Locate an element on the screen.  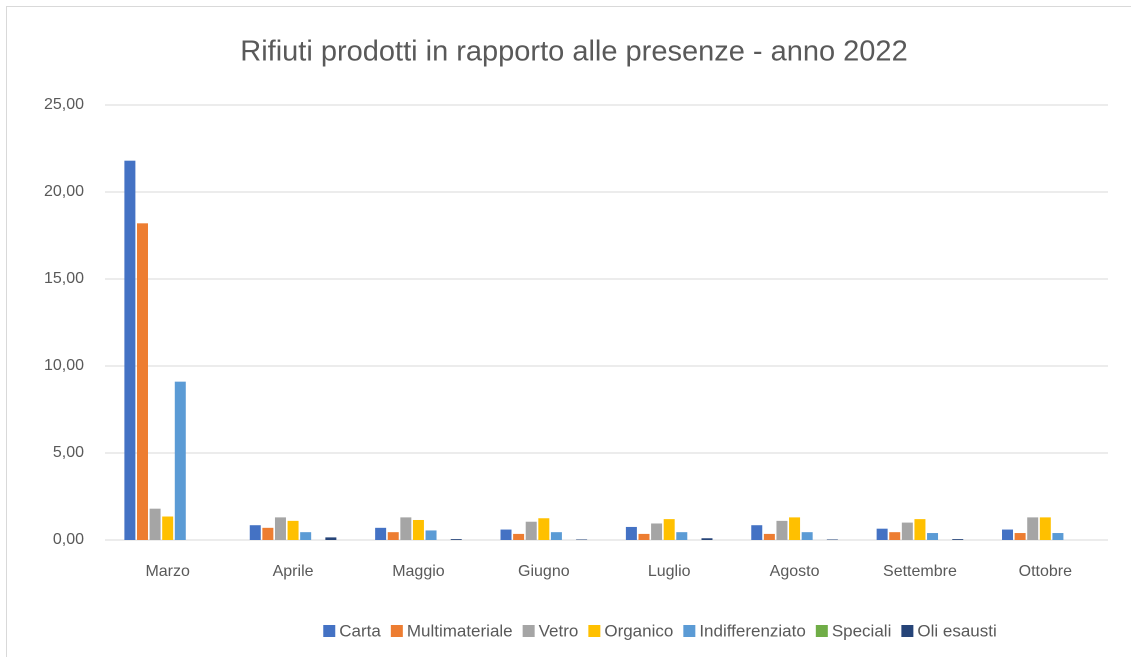
y-tick-label: 5,00 is located at coordinates (68, 452).